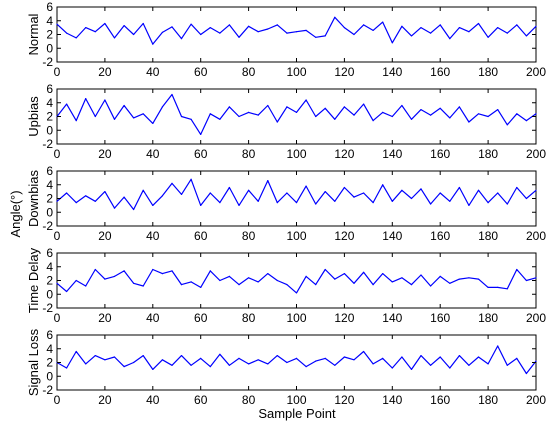  Describe the element at coordinates (296, 198) in the screenshot. I see `panel-3-axes` at that location.